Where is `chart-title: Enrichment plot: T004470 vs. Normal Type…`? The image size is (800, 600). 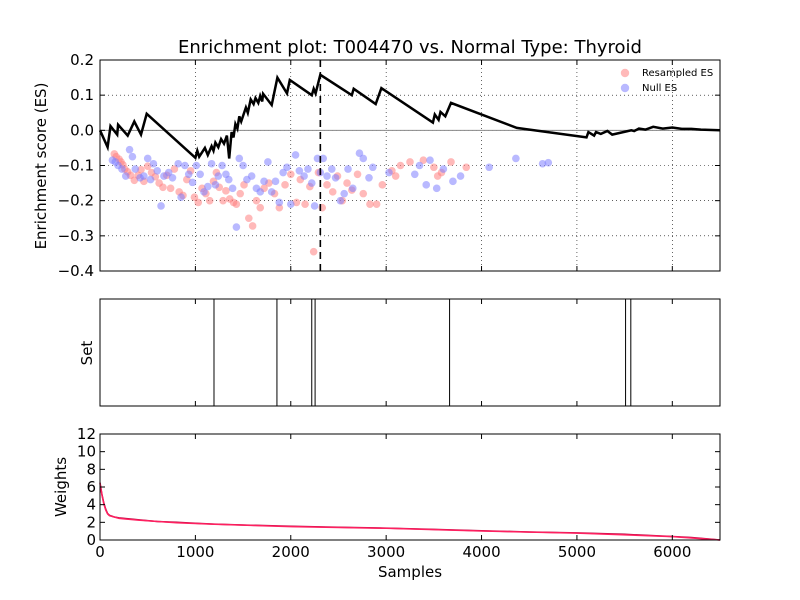 chart-title: Enrichment plot: T004470 vs. Normal Type… is located at coordinates (410, 47).